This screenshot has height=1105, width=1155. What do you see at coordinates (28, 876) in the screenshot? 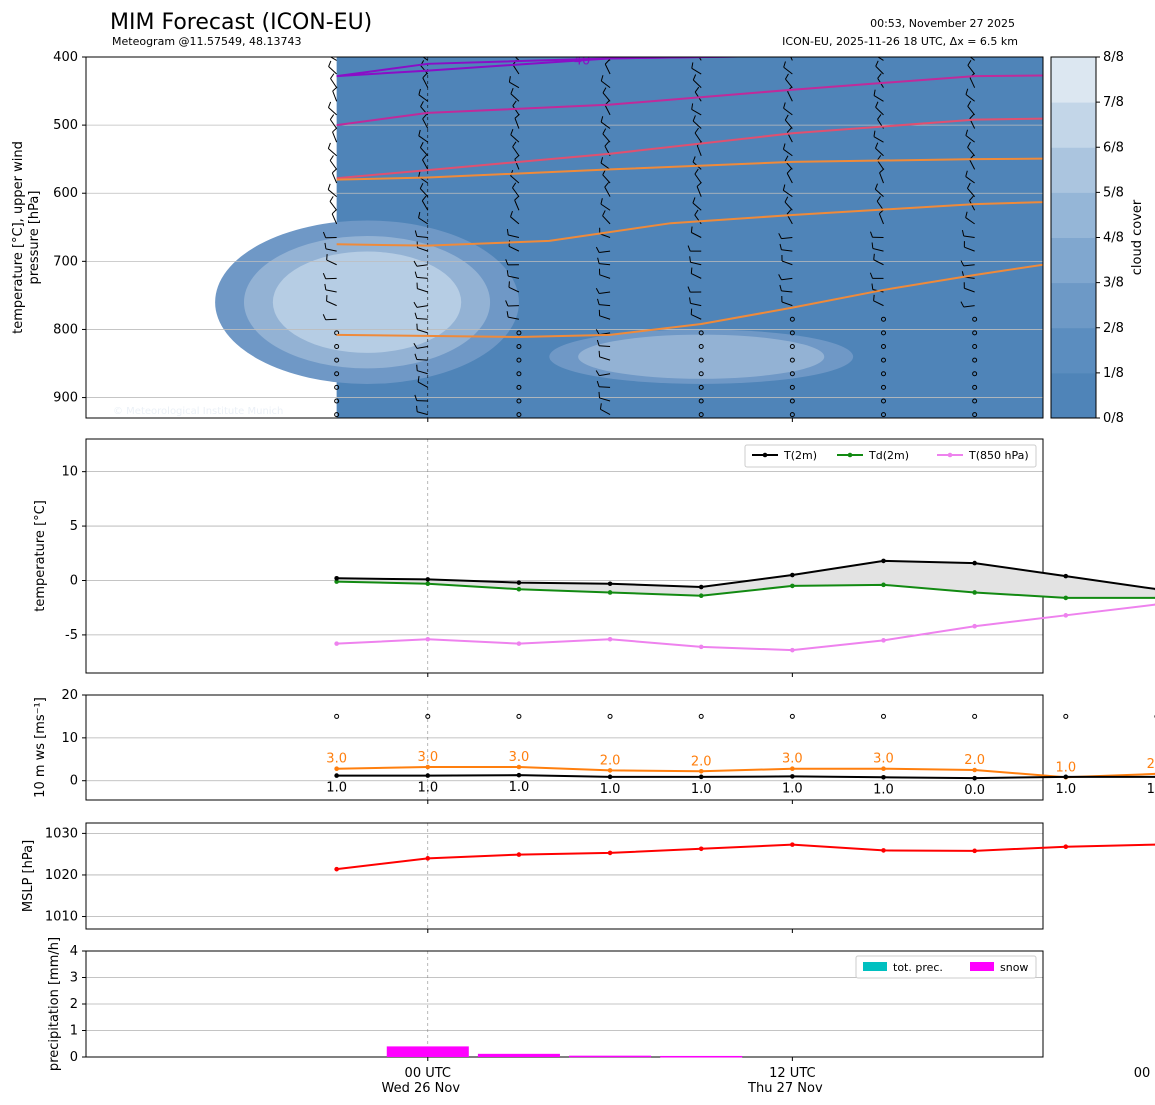
I see `y-axis-label: MSLP [hPa]` at bounding box center [28, 876].